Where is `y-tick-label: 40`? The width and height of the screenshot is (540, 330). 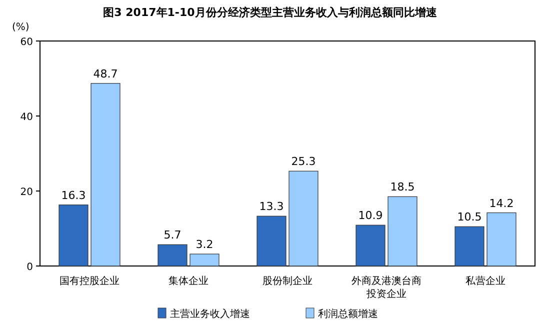 y-tick-label: 40 is located at coordinates (26, 117).